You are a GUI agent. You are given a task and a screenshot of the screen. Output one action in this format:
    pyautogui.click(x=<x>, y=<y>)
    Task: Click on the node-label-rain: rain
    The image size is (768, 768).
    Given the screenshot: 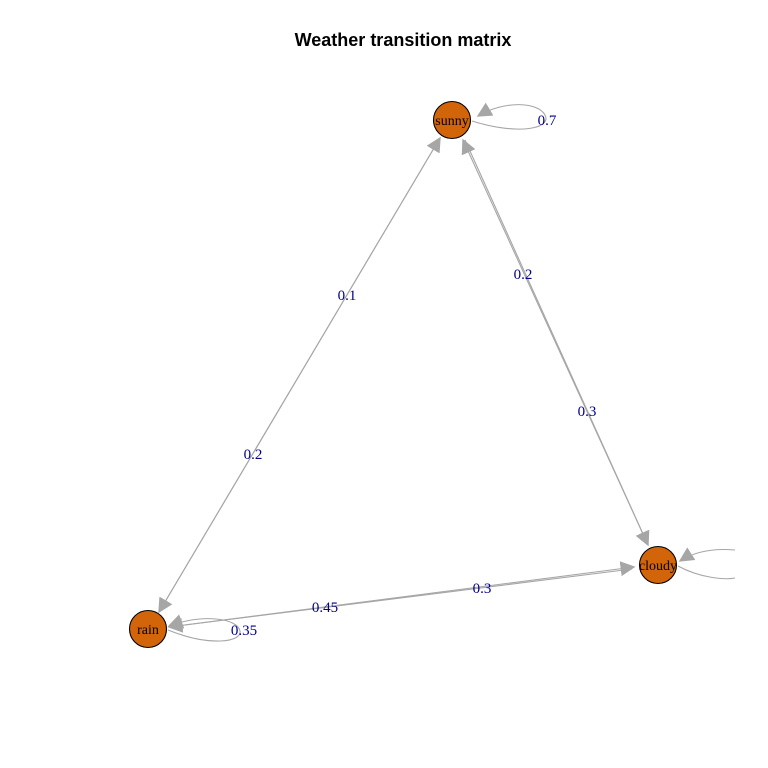 What is the action you would take?
    pyautogui.click(x=148, y=630)
    